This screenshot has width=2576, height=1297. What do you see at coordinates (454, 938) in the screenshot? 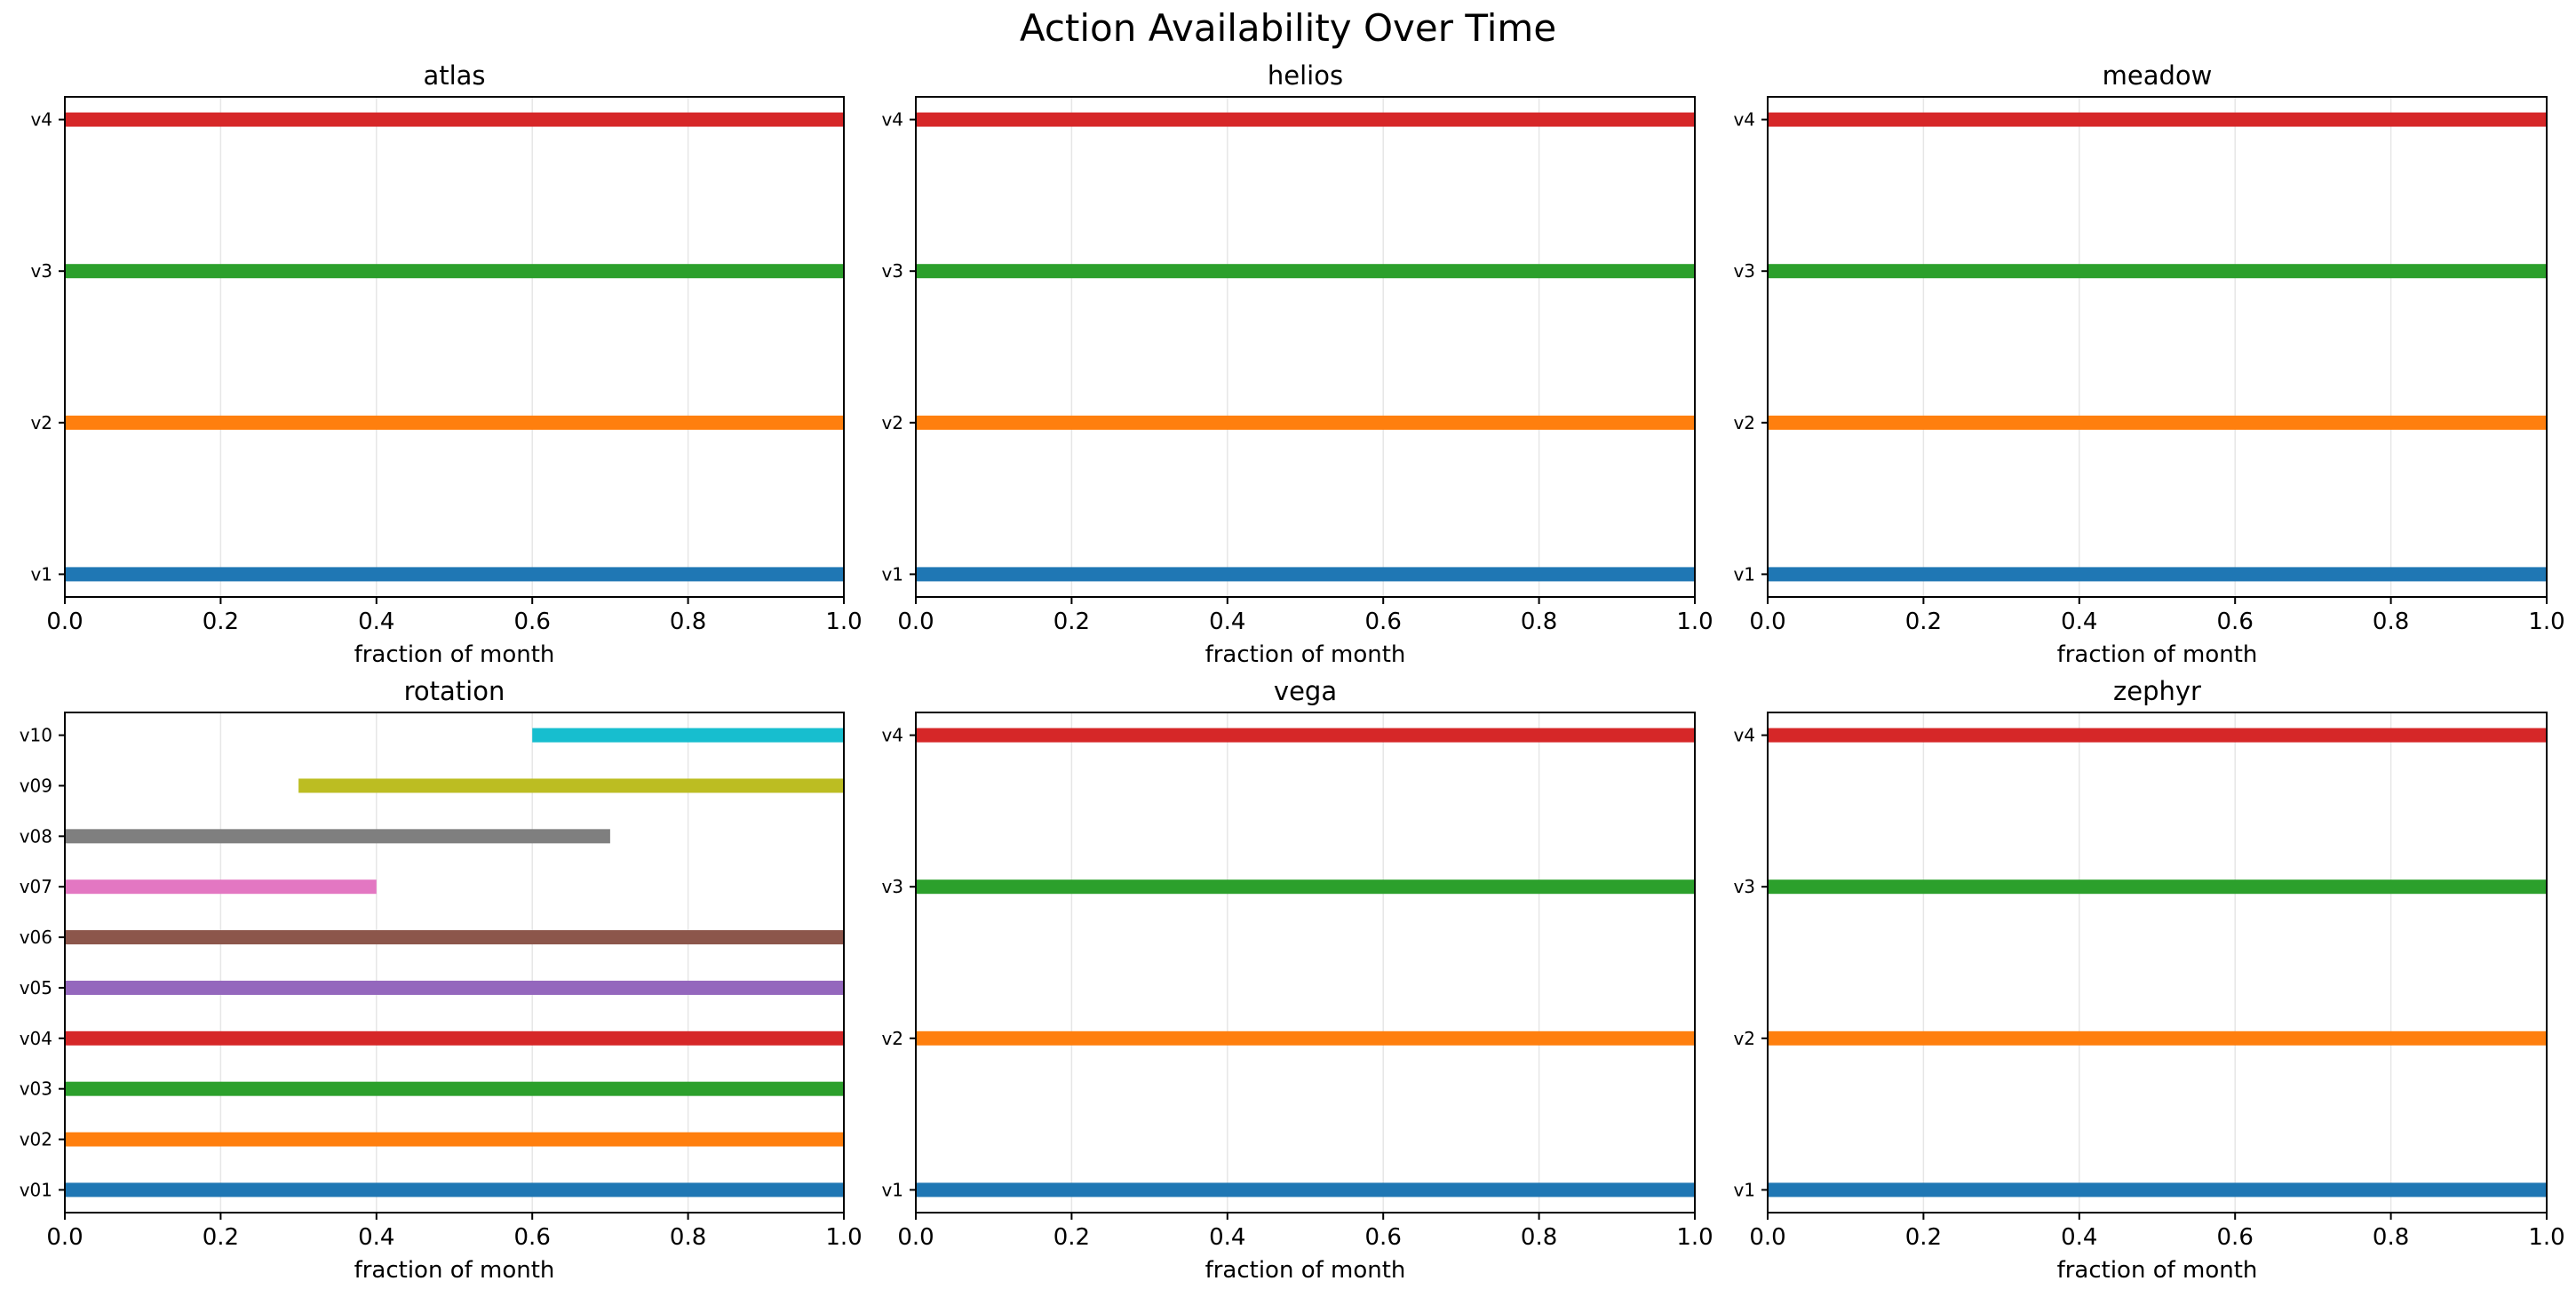
I see `bar-v06` at bounding box center [454, 938].